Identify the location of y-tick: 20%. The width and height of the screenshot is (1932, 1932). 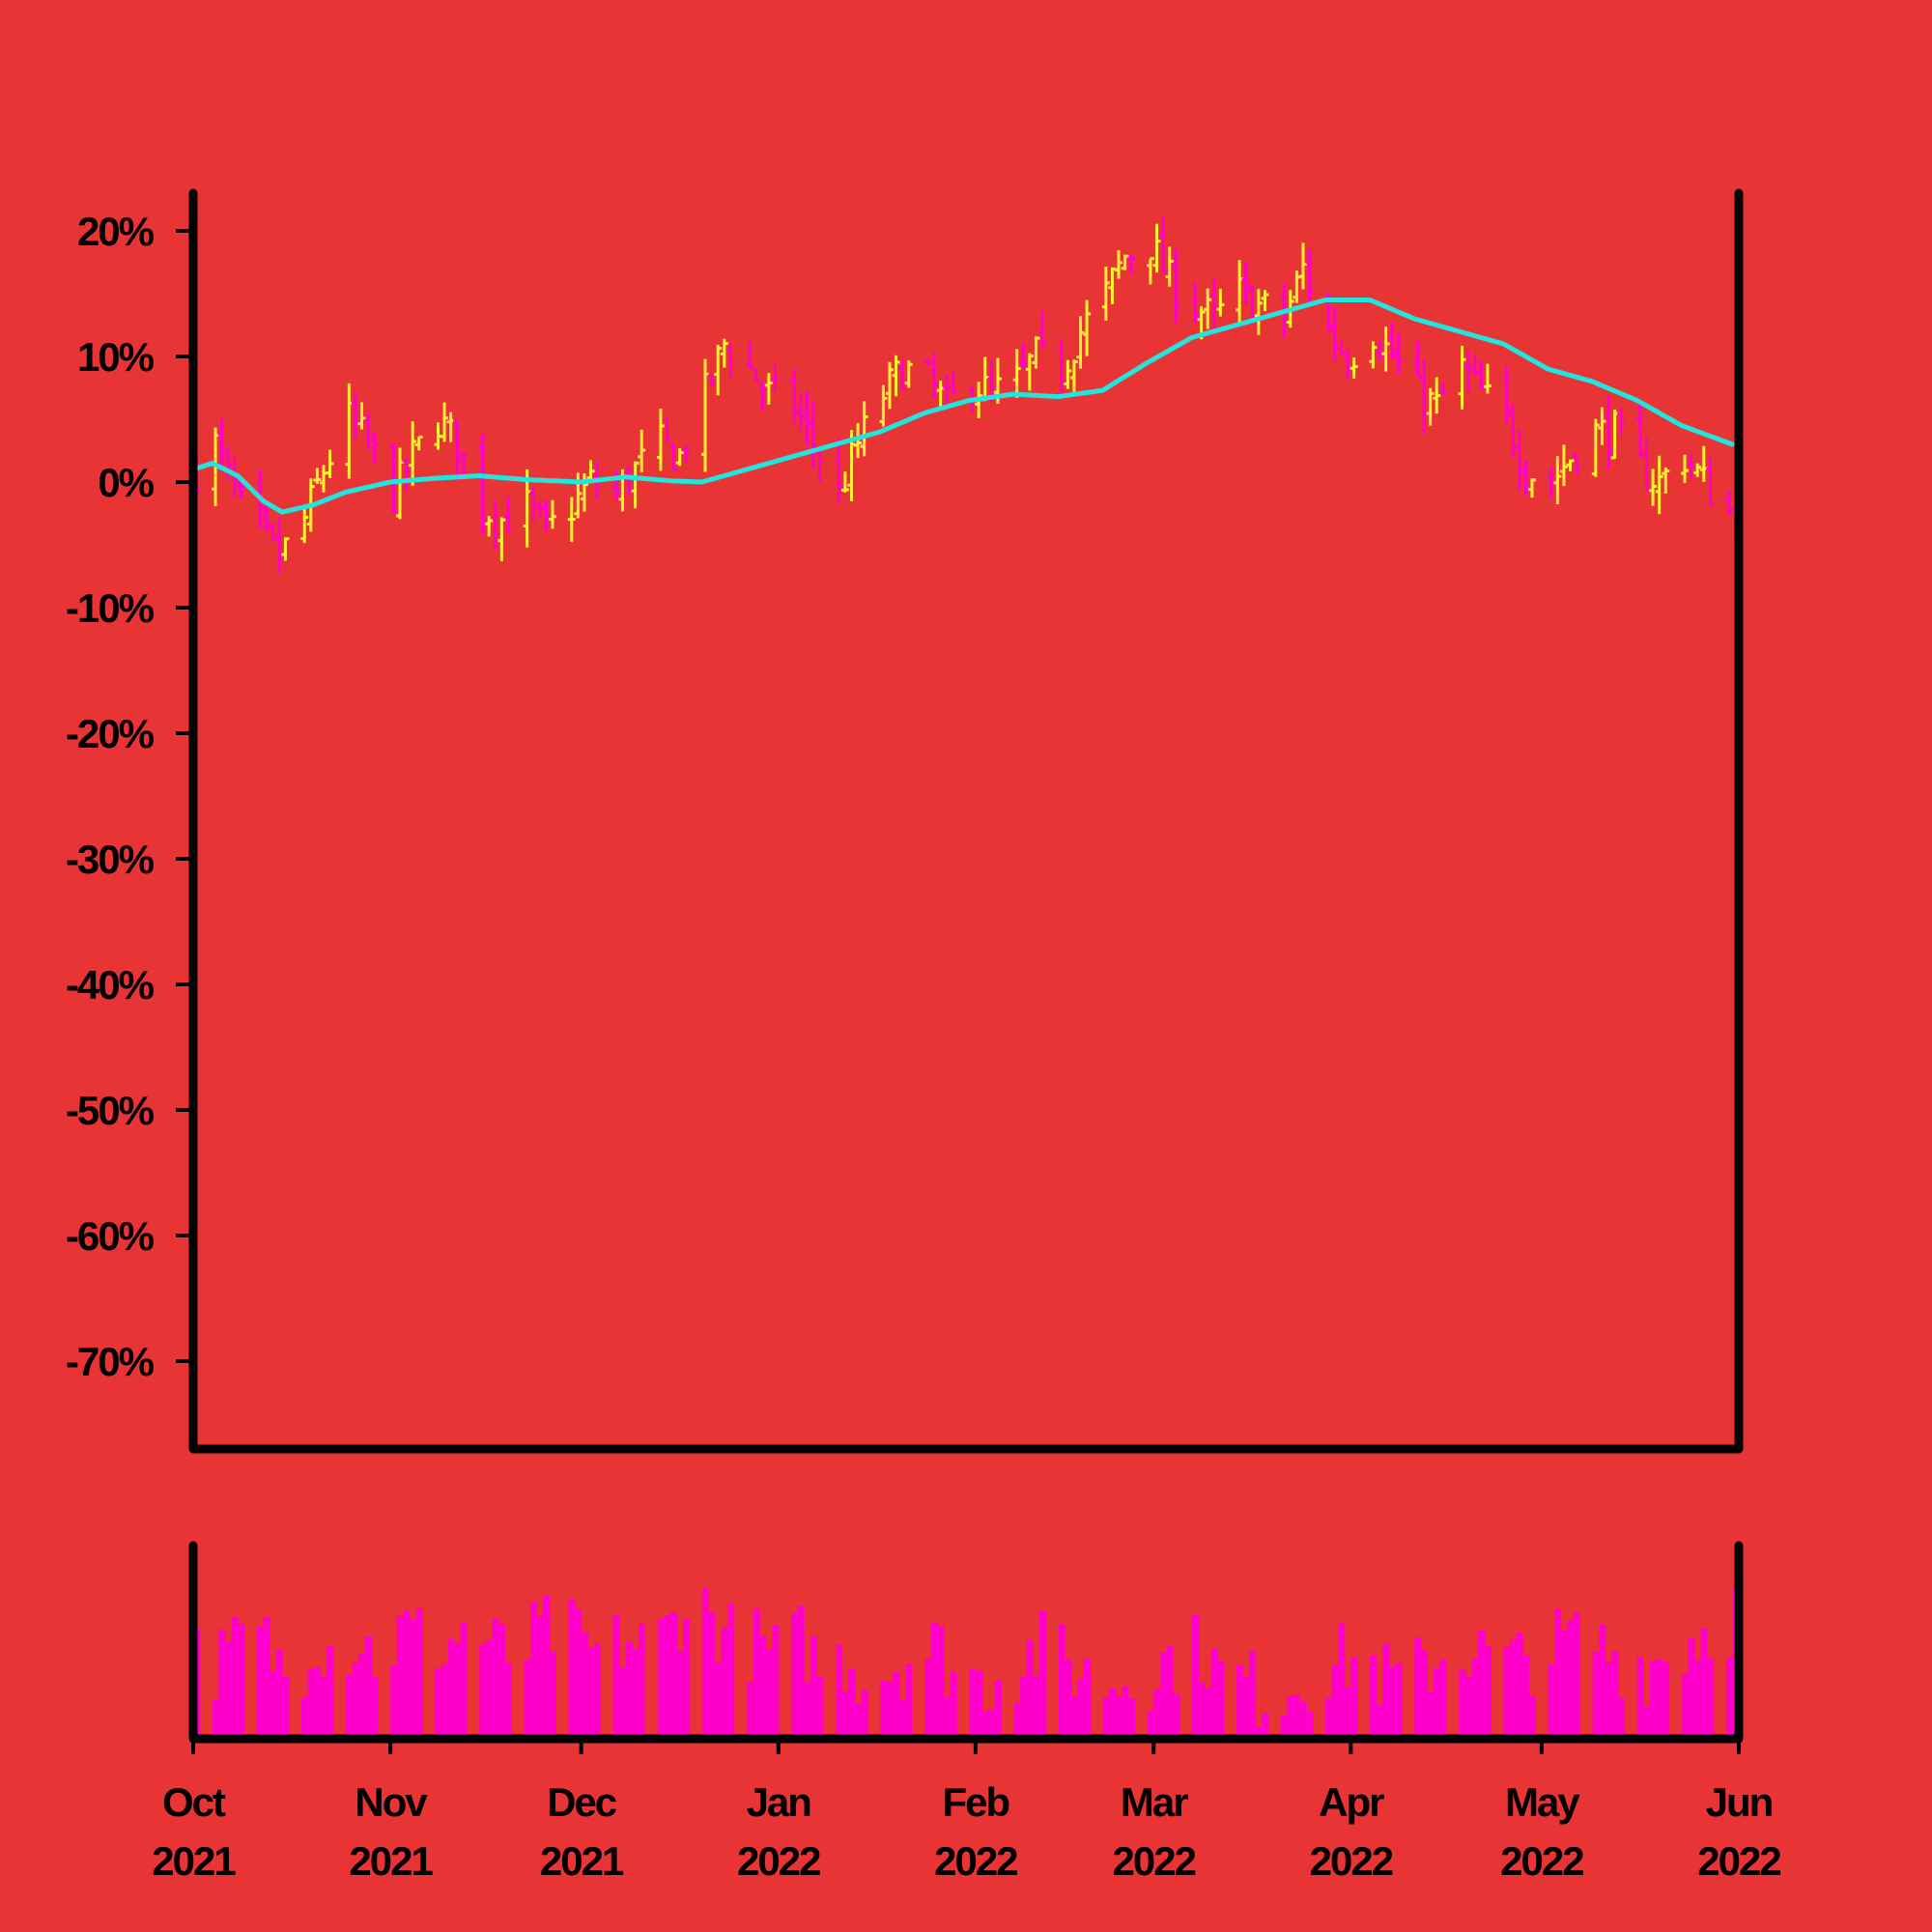
(135, 231).